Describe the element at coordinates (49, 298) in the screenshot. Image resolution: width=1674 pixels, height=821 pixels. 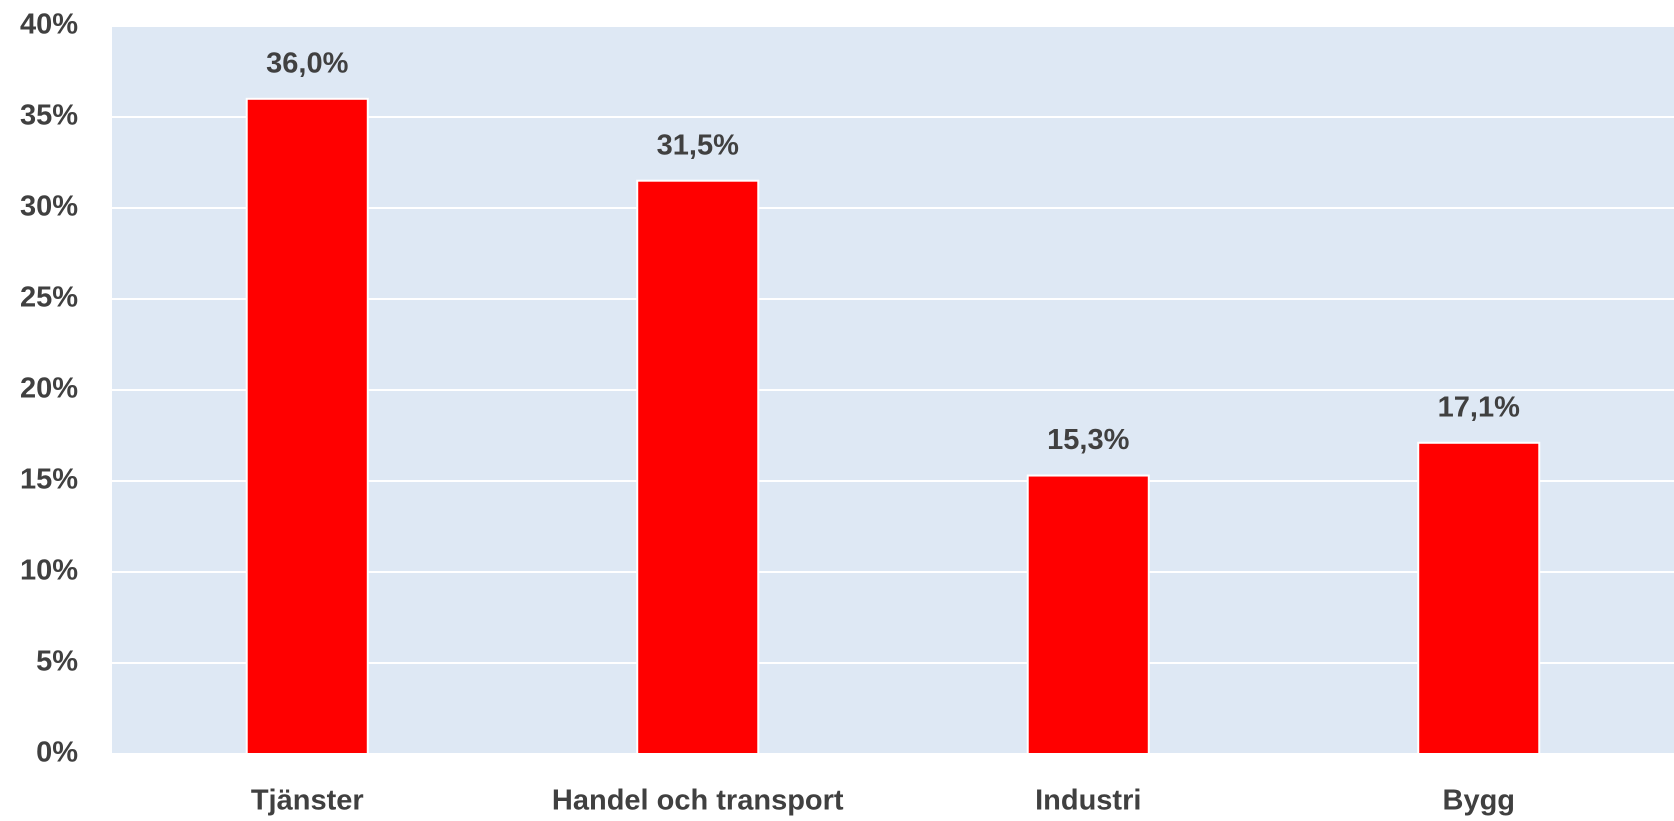
I see `y-tick-label: 25%` at that location.